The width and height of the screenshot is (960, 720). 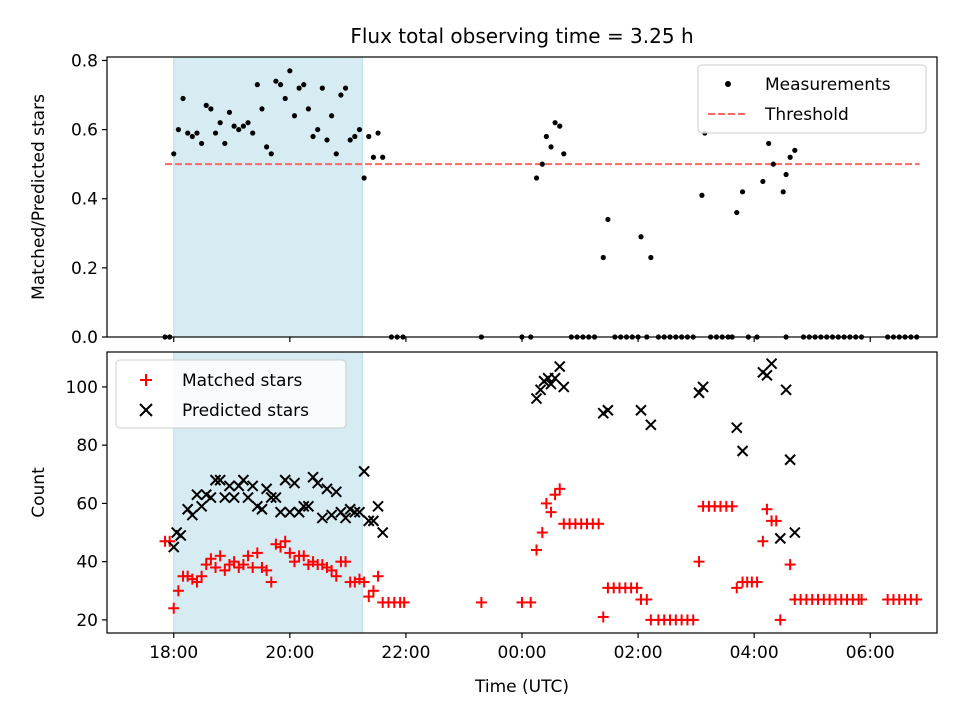 What do you see at coordinates (522, 653) in the screenshot?
I see `x-tick-label: 00:00` at bounding box center [522, 653].